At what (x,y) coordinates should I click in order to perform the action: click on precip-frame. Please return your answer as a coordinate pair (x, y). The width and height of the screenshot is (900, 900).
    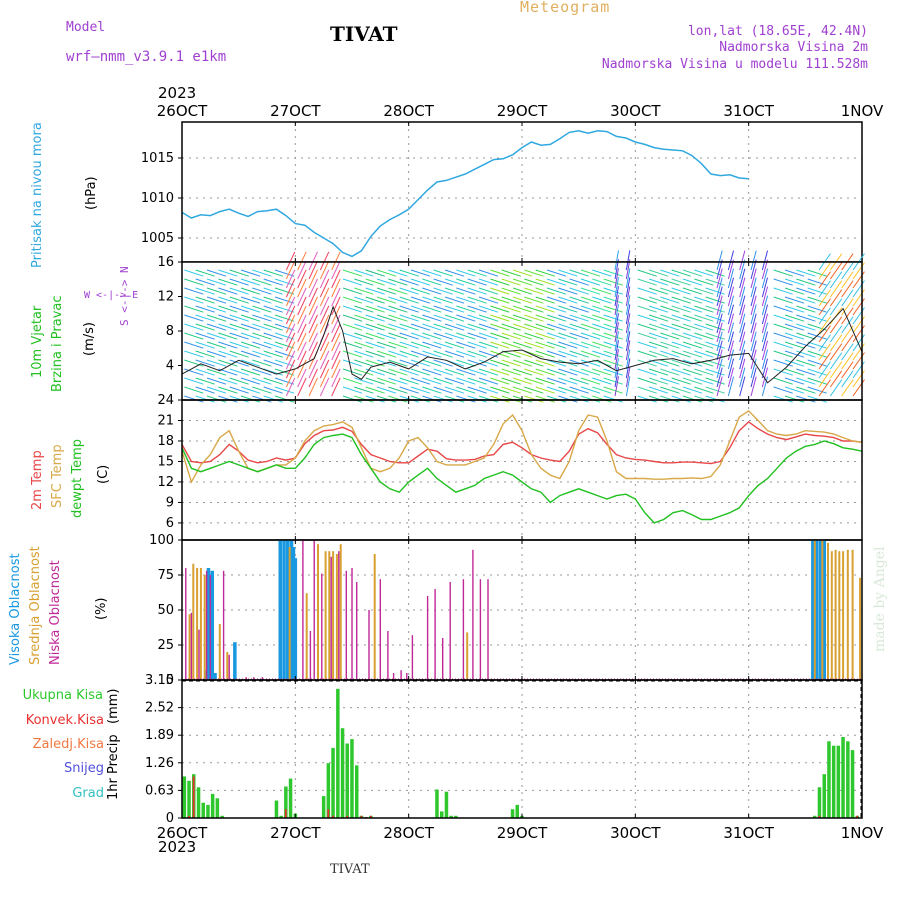
    Looking at the image, I should click on (522, 749).